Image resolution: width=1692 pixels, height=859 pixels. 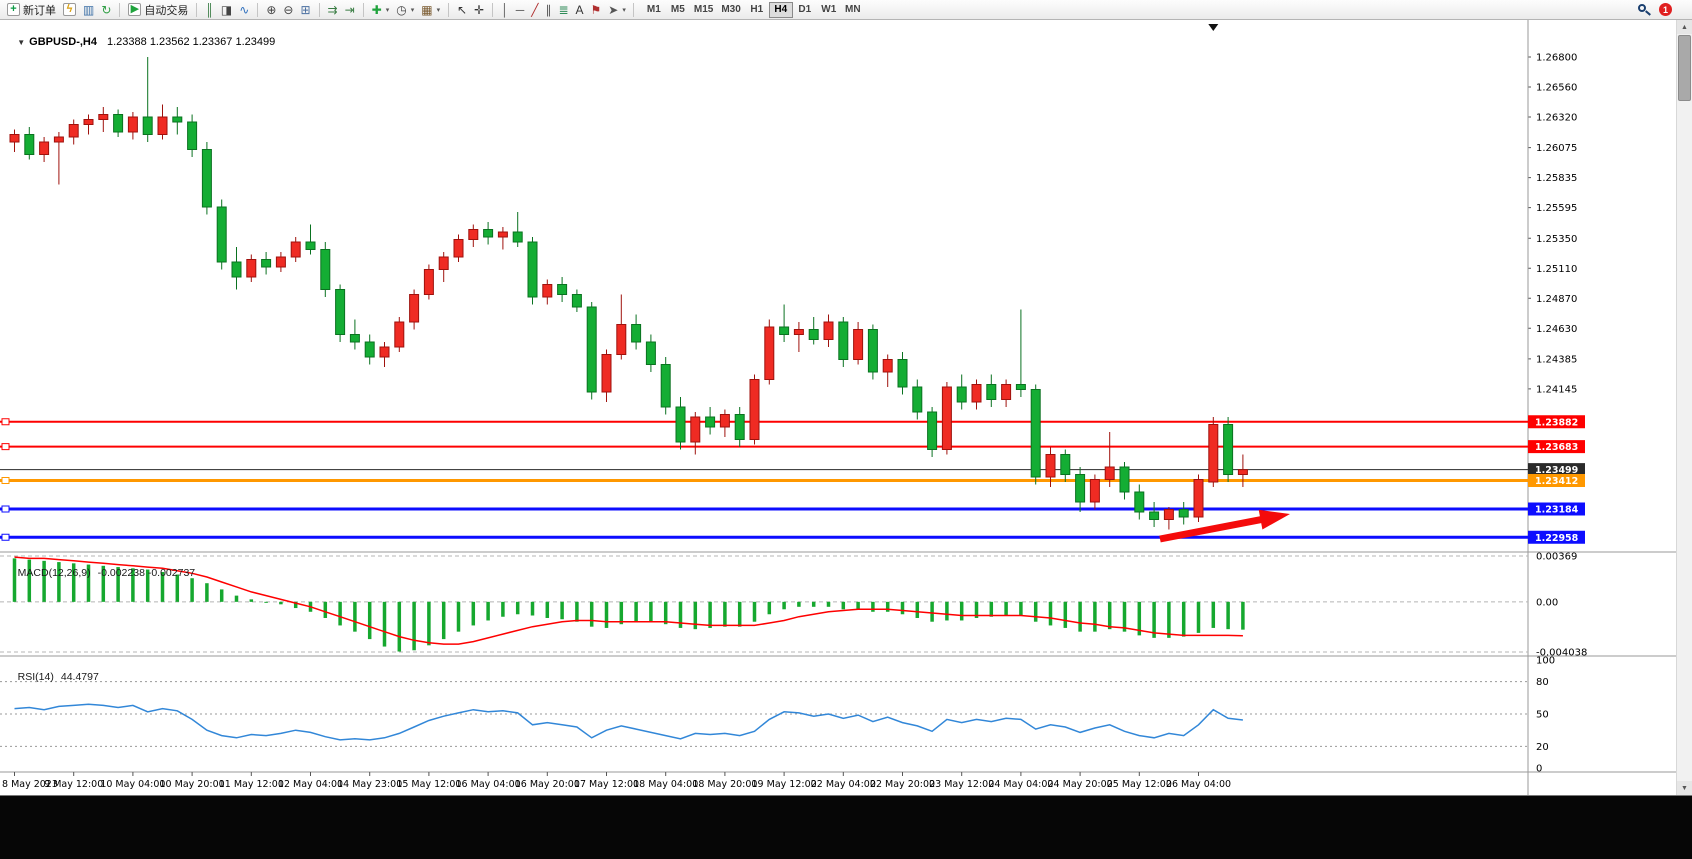 I want to click on cursor-button: ↖, so click(x=462, y=10).